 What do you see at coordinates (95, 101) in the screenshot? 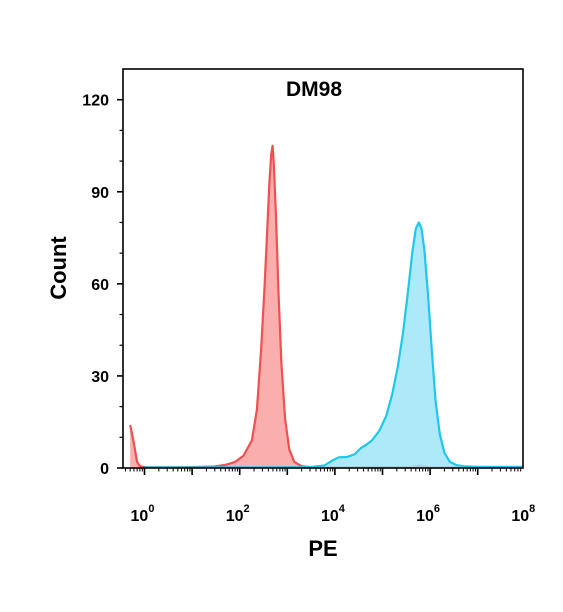
I see `y-tick-label: 120` at bounding box center [95, 101].